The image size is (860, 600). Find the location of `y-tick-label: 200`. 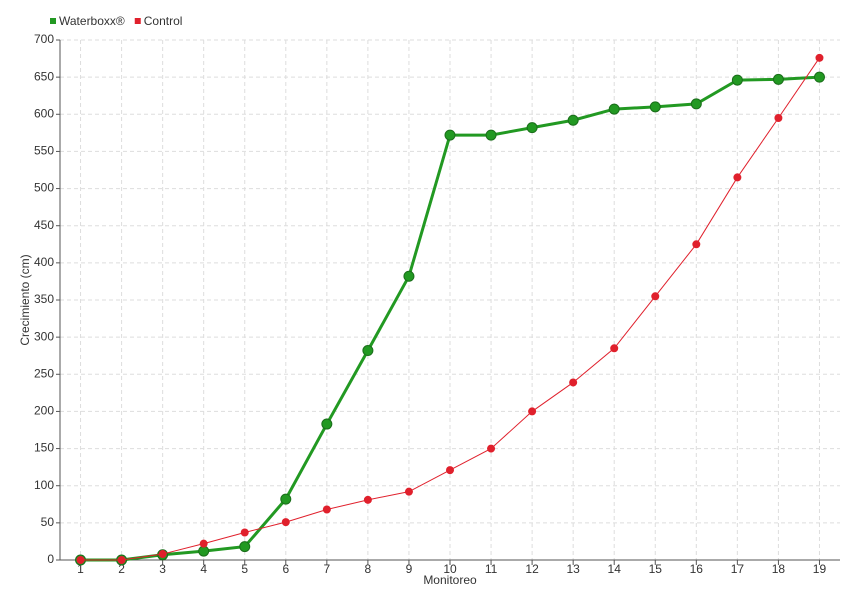

y-tick-label: 200 is located at coordinates (44, 411).